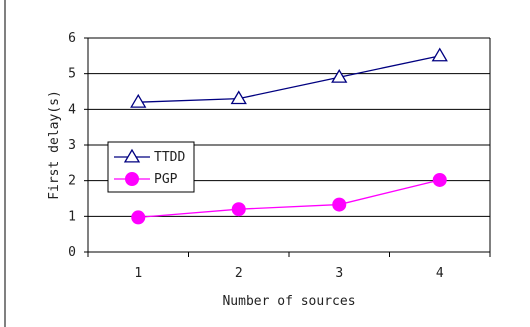 The height and width of the screenshot is (327, 530). I want to click on y-tick-label: 5, so click(72, 74).